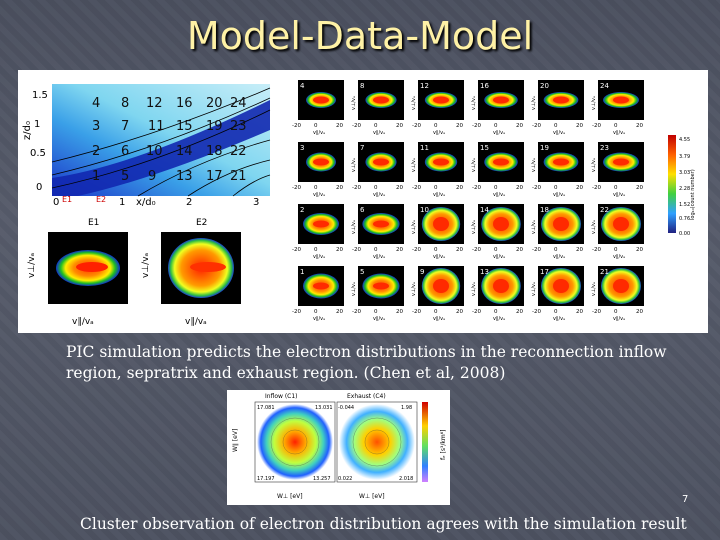  What do you see at coordinates (544, 86) in the screenshot?
I see `panel-label: 20` at bounding box center [544, 86].